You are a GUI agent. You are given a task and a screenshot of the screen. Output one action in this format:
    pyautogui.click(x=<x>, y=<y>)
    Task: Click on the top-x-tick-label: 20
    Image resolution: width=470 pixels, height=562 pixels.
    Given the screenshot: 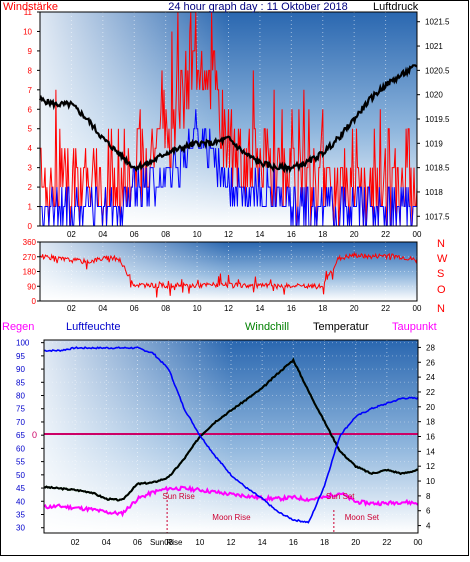 What is the action you would take?
    pyautogui.click(x=354, y=234)
    